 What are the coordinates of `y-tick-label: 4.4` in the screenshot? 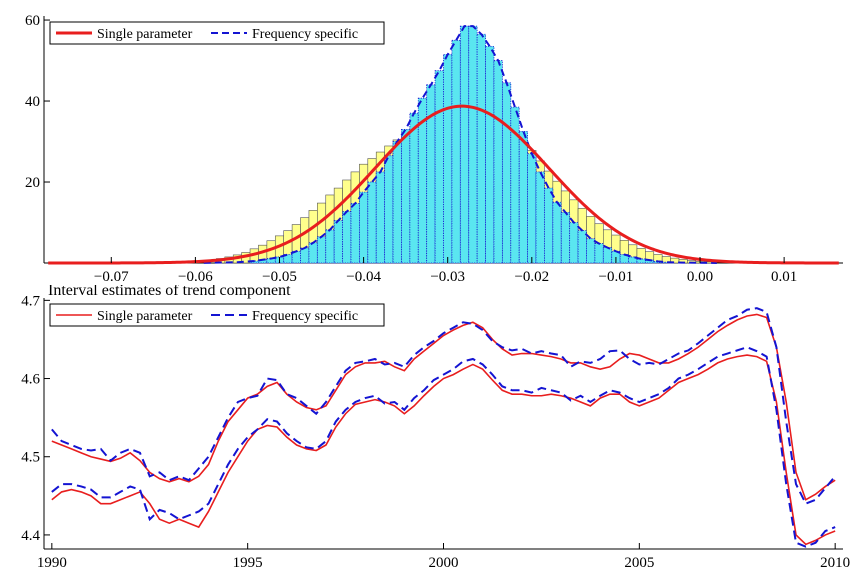 It's located at (30, 536).